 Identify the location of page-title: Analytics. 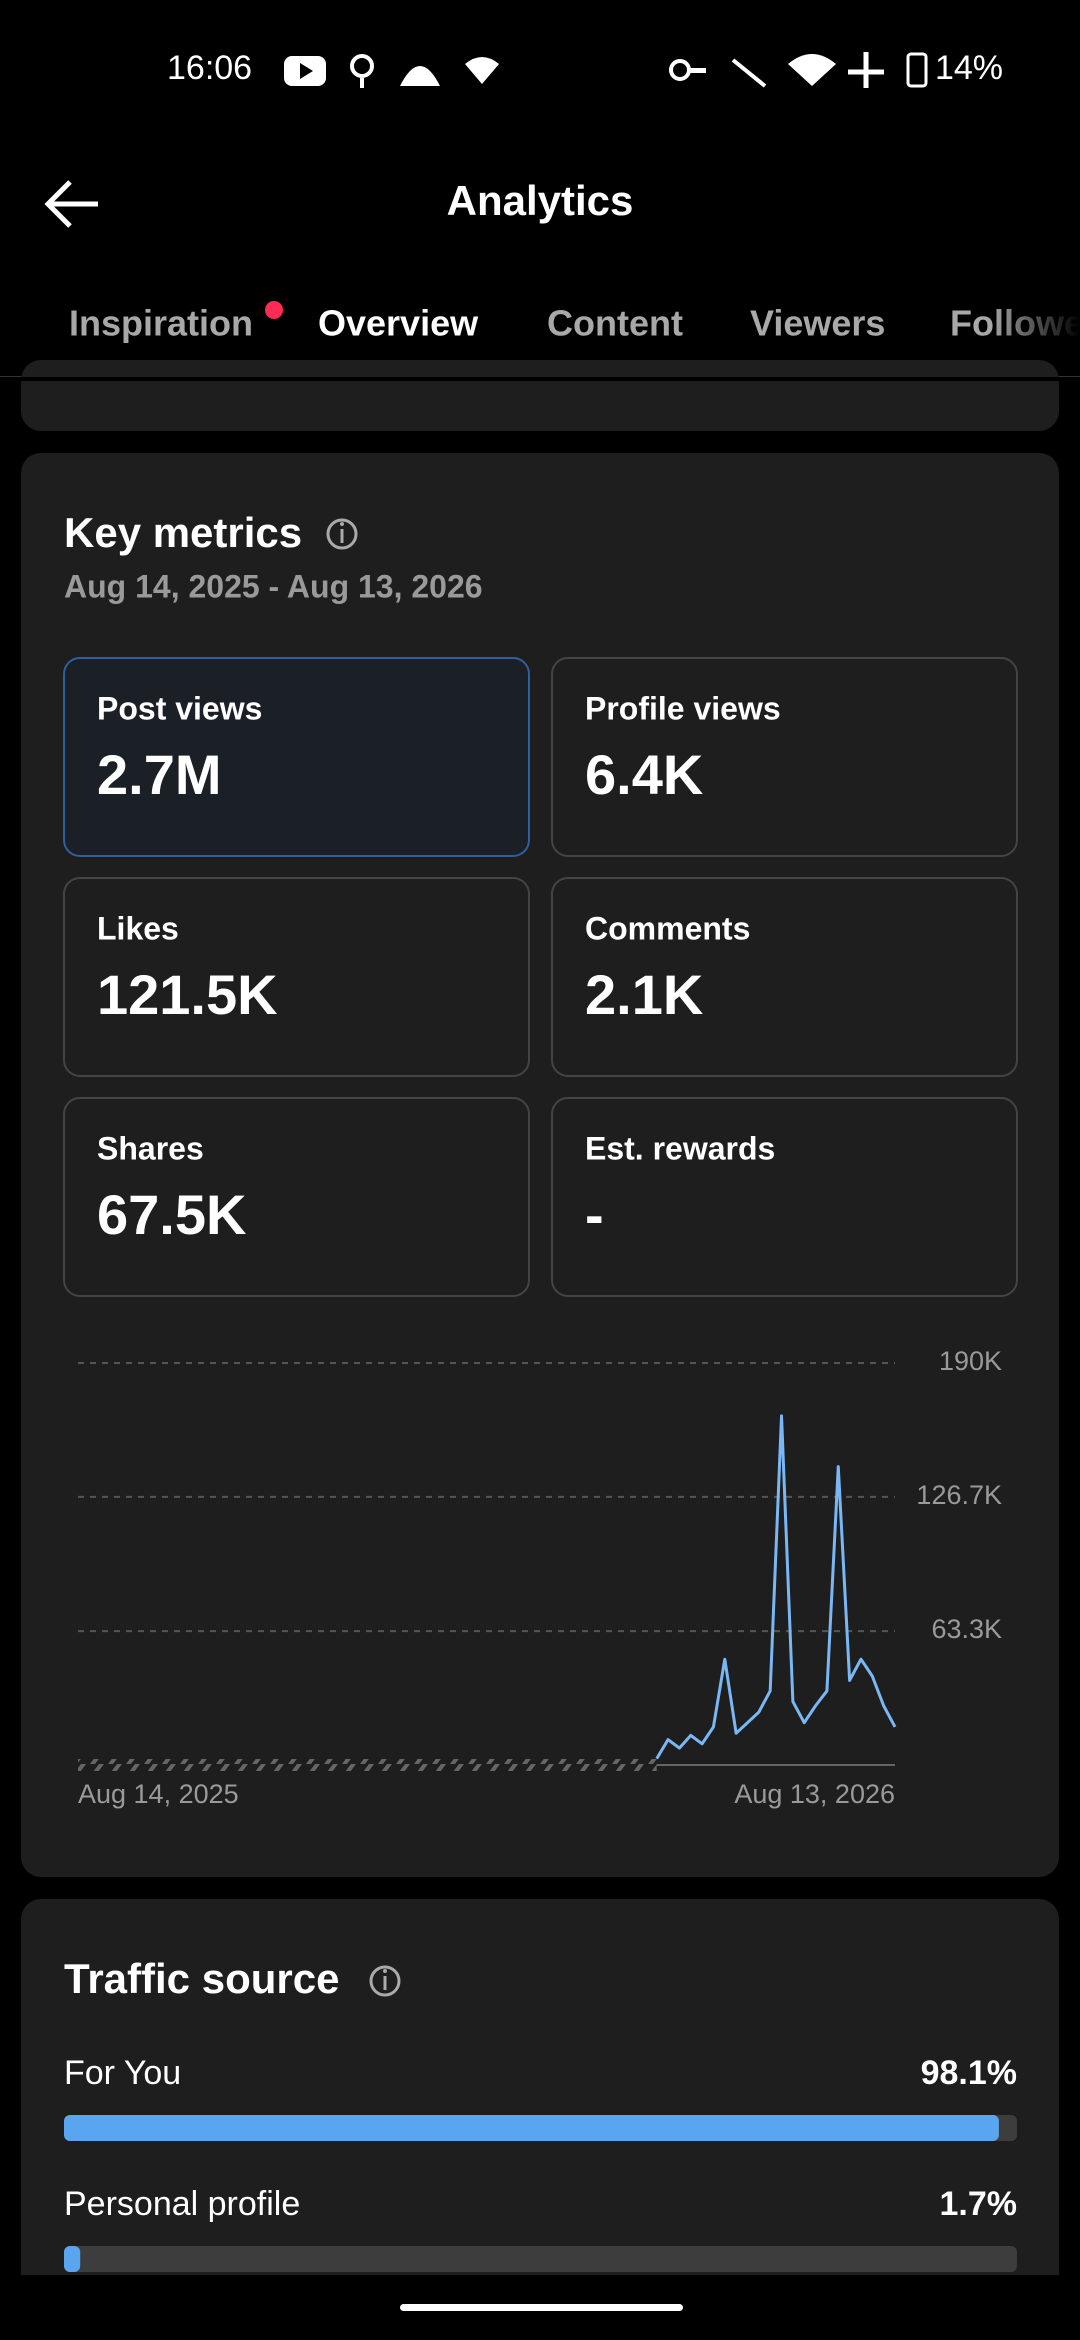
(540, 200).